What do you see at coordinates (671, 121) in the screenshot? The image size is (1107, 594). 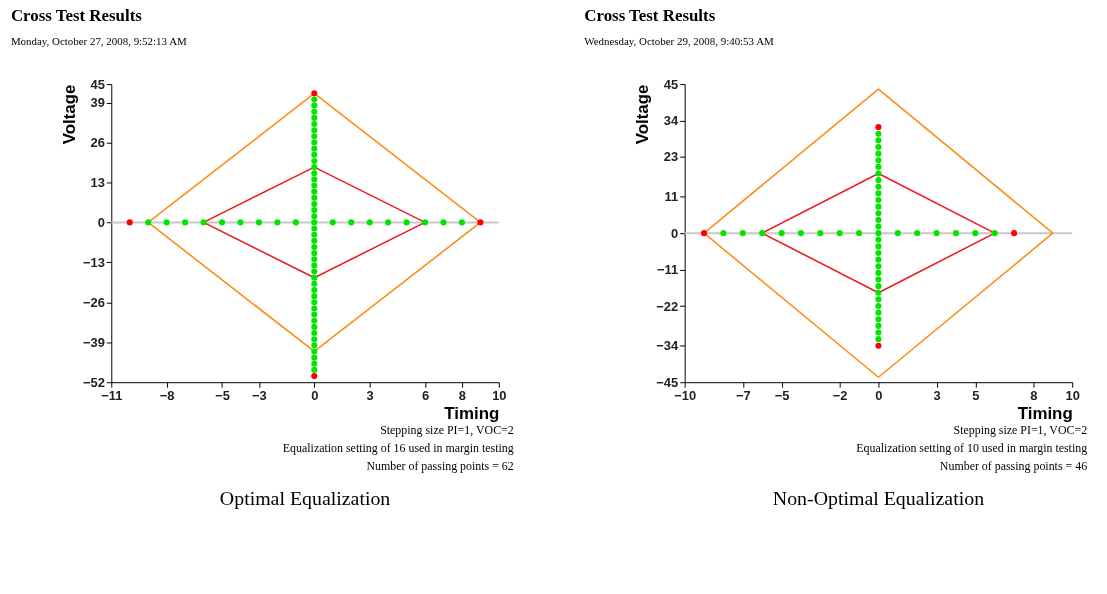 I see `y-tick-label: 34` at bounding box center [671, 121].